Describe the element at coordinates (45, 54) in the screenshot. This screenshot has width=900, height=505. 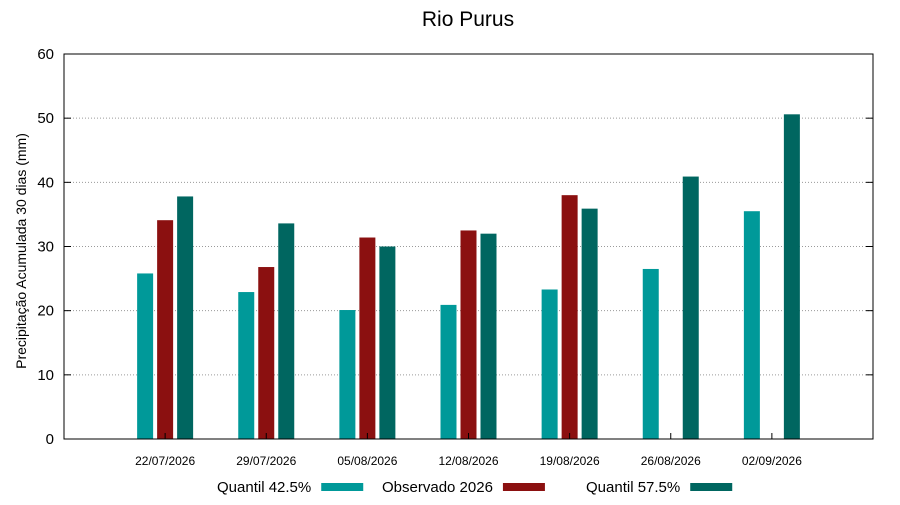
I see `y-tick-label: 60` at that location.